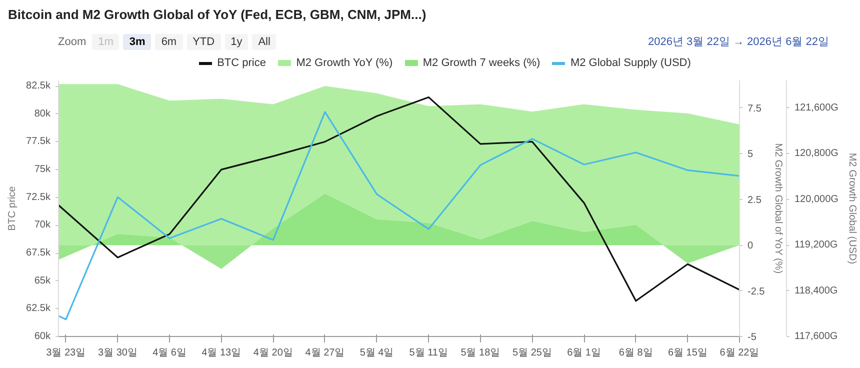 This screenshot has width=860, height=368. Describe the element at coordinates (273, 353) in the screenshot. I see `x-tick-label: 4월 20일` at that location.